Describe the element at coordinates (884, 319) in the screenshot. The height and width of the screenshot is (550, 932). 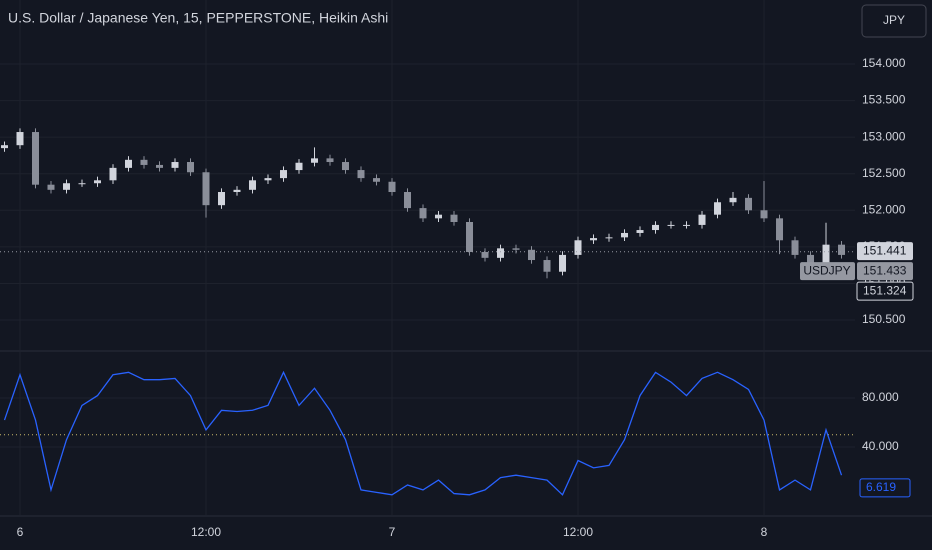
I see `y-tick-label: 150.500` at that location.